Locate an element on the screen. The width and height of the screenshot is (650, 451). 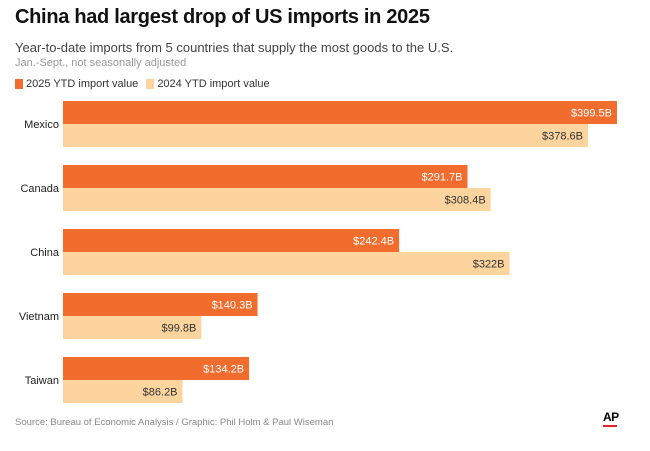
legend-item-2025: 2025 YTD import value is located at coordinates (76, 84).